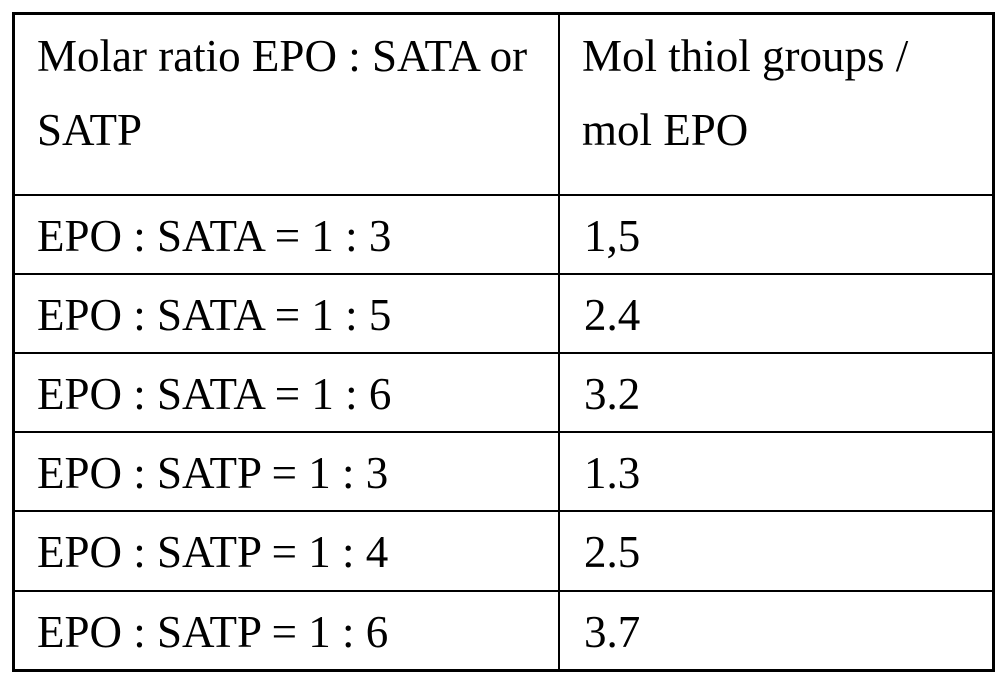 This screenshot has width=1007, height=685. What do you see at coordinates (287, 392) in the screenshot?
I see `table-cell: EPO : SATA = 1 : 6` at bounding box center [287, 392].